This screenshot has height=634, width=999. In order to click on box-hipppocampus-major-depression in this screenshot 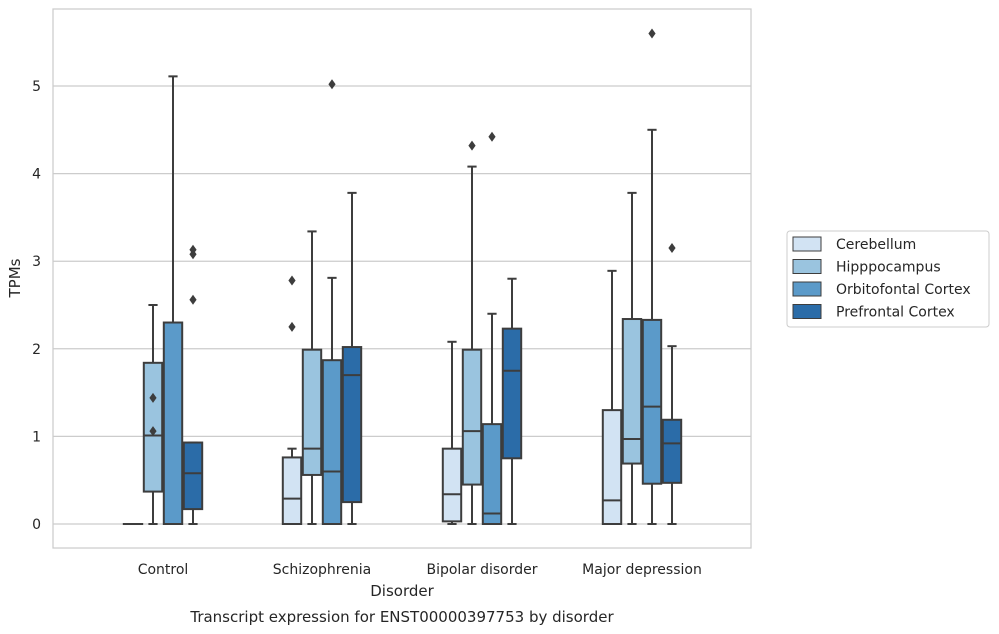, I will do `click(632, 358)`.